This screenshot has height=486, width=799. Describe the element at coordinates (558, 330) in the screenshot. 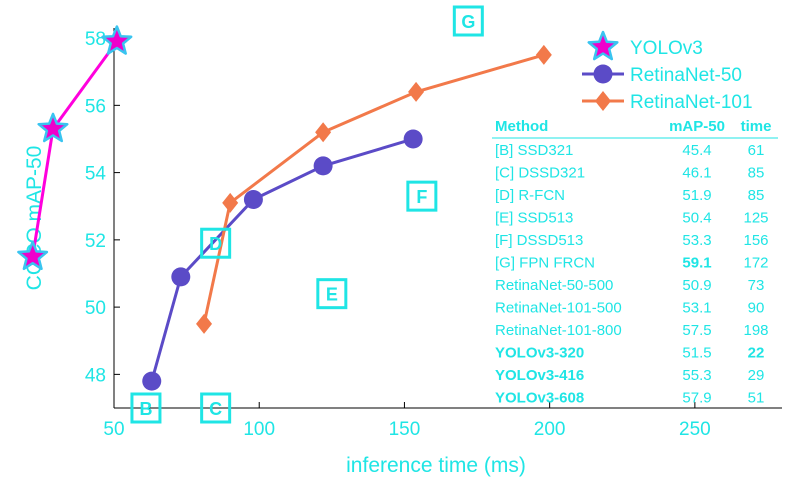

I see `table-cell-method: RetinaNet-101-800` at that location.